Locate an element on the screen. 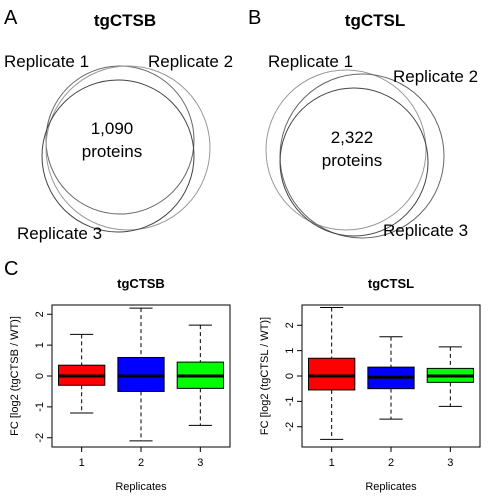  venn-a-count: 1,090 is located at coordinates (112, 128).